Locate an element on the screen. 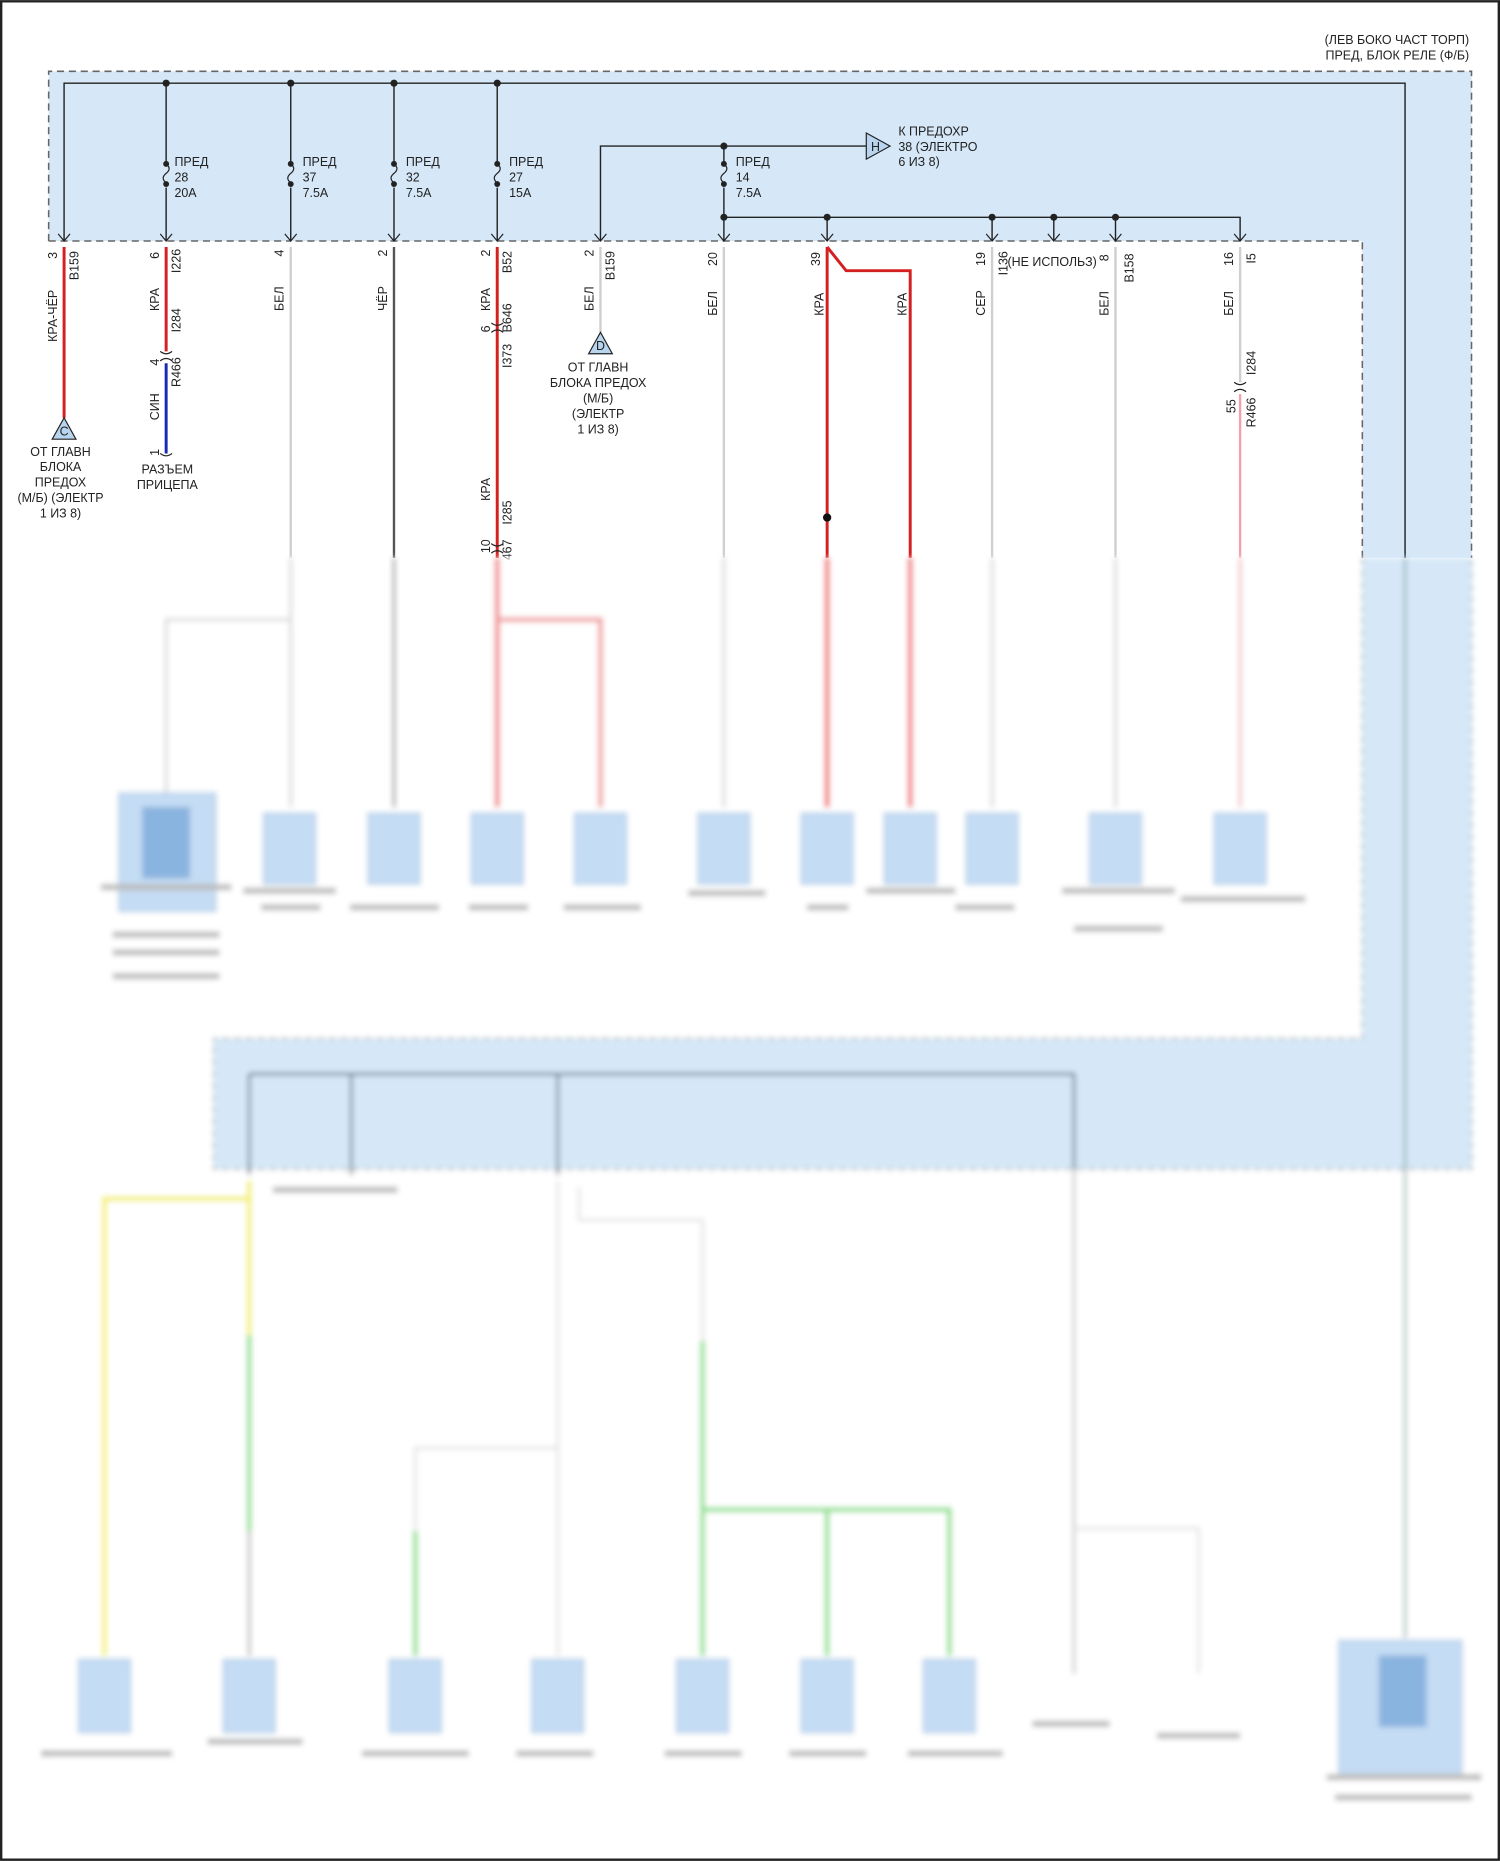 The width and height of the screenshot is (1500, 1861). connector-arrows is located at coordinates (652, 237).